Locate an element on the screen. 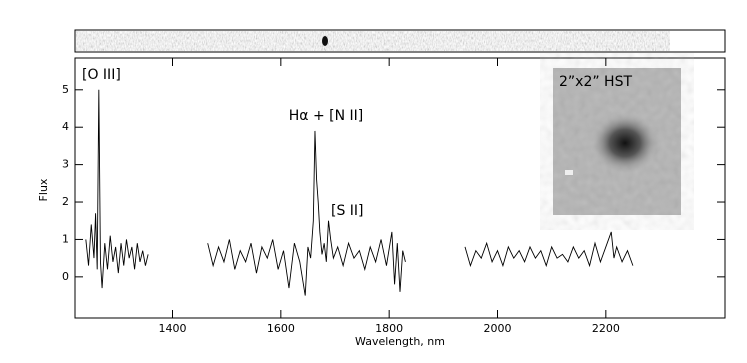 This screenshot has width=747, height=363. strip-feature is located at coordinates (325, 41).